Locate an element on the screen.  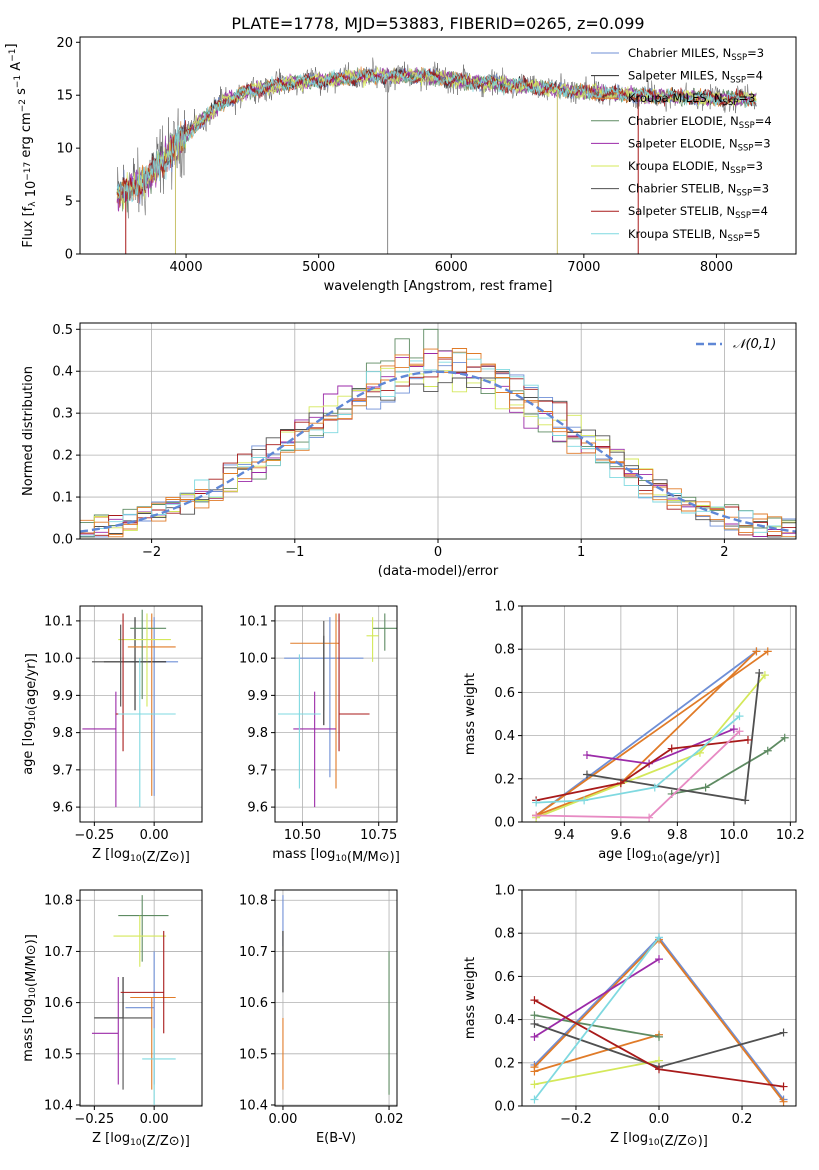
legend-label: Salpeter STELIB, NSSP=4 is located at coordinates (698, 212).